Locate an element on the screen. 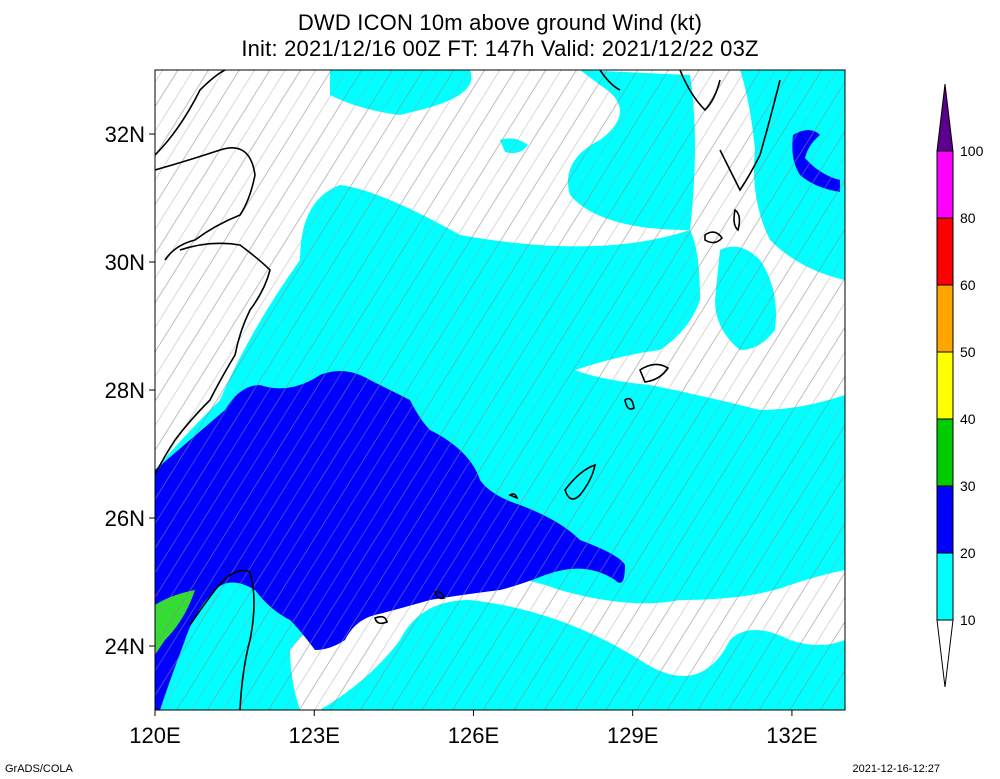 Image resolution: width=1000 pixels, height=779 pixels. lat-label: 24N is located at coordinates (125, 646).